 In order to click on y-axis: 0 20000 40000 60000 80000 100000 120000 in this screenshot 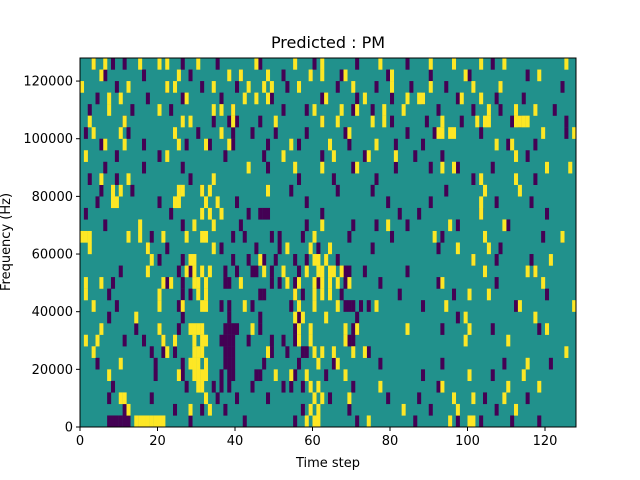, I will do `click(51, 255)`.